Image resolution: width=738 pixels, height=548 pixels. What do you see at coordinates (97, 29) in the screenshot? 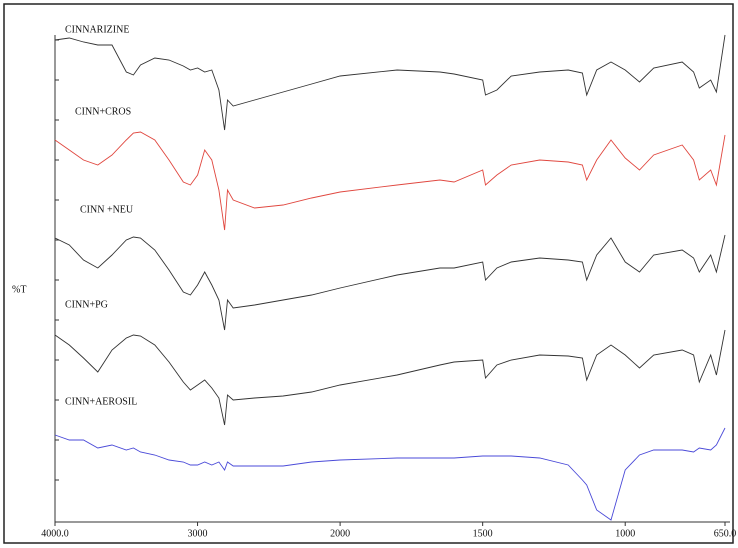
I see `series-label: CINNARIZINE` at bounding box center [97, 29].